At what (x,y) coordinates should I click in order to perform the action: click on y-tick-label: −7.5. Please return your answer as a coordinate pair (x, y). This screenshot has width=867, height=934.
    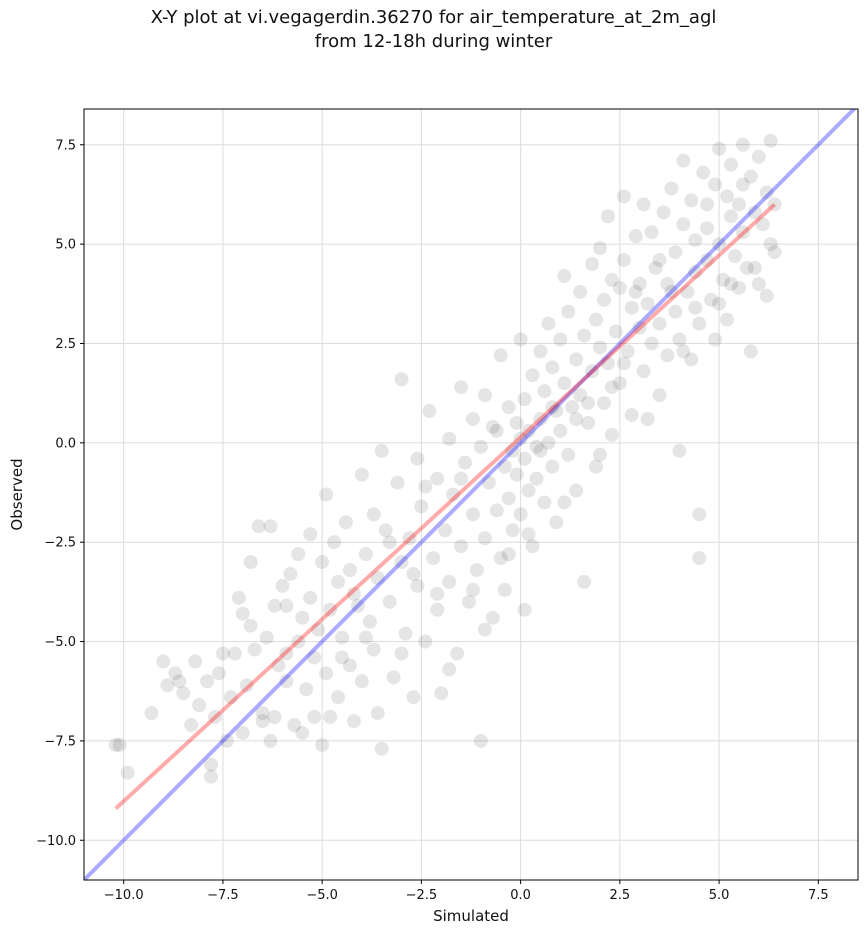
    Looking at the image, I should click on (60, 741).